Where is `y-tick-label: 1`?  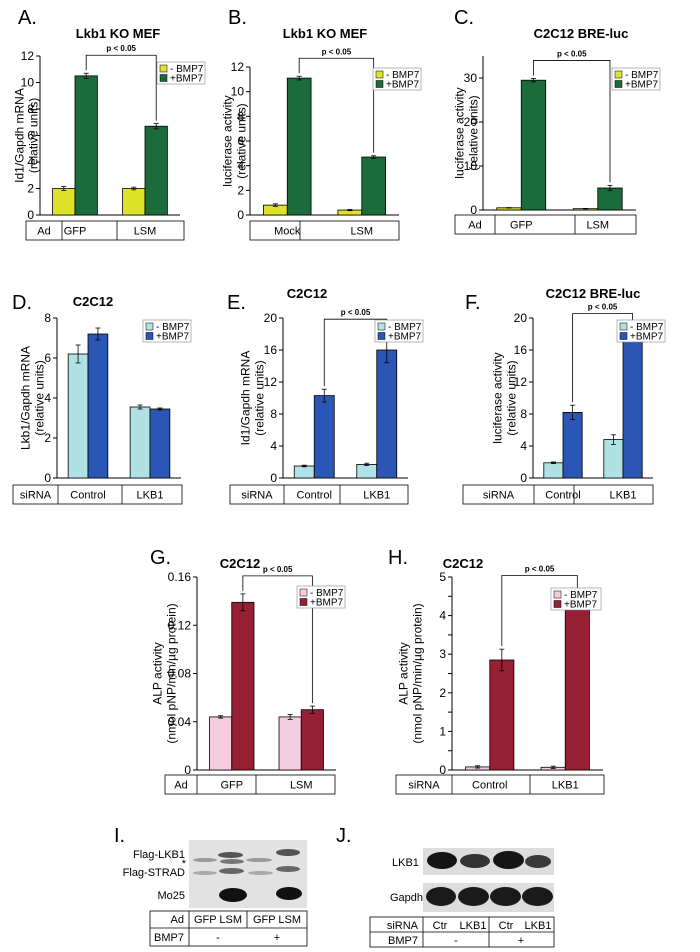 y-tick-label: 1 is located at coordinates (442, 731).